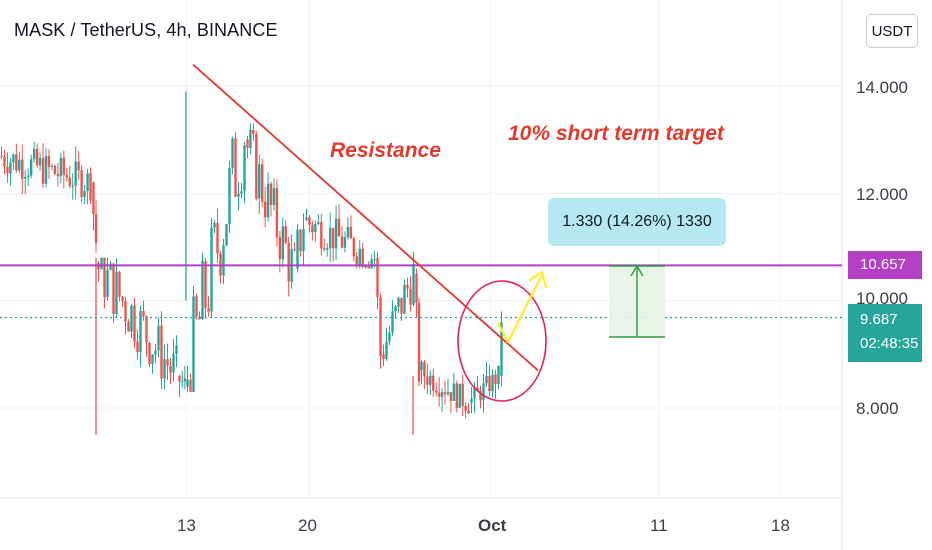  What do you see at coordinates (882, 298) in the screenshot?
I see `y-tick-10: 10.000` at bounding box center [882, 298].